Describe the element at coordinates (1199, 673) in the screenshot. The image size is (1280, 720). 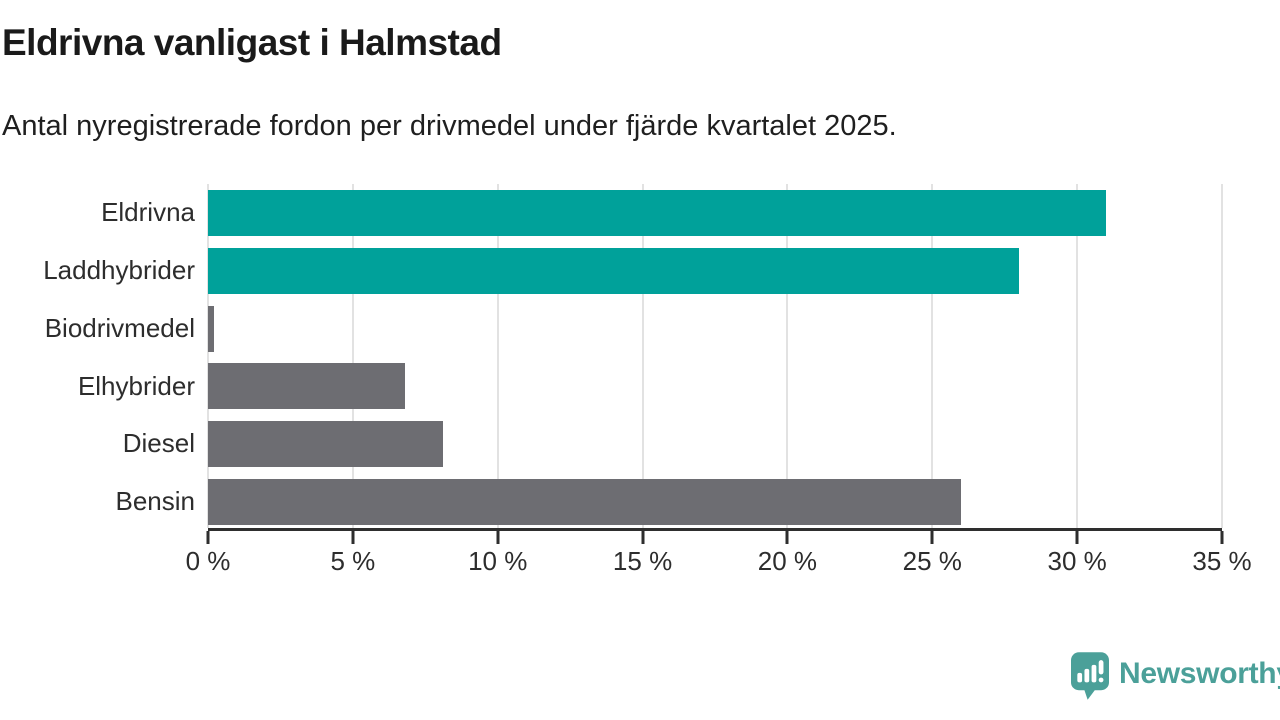
I see `brand-name: Newsworthy` at that location.